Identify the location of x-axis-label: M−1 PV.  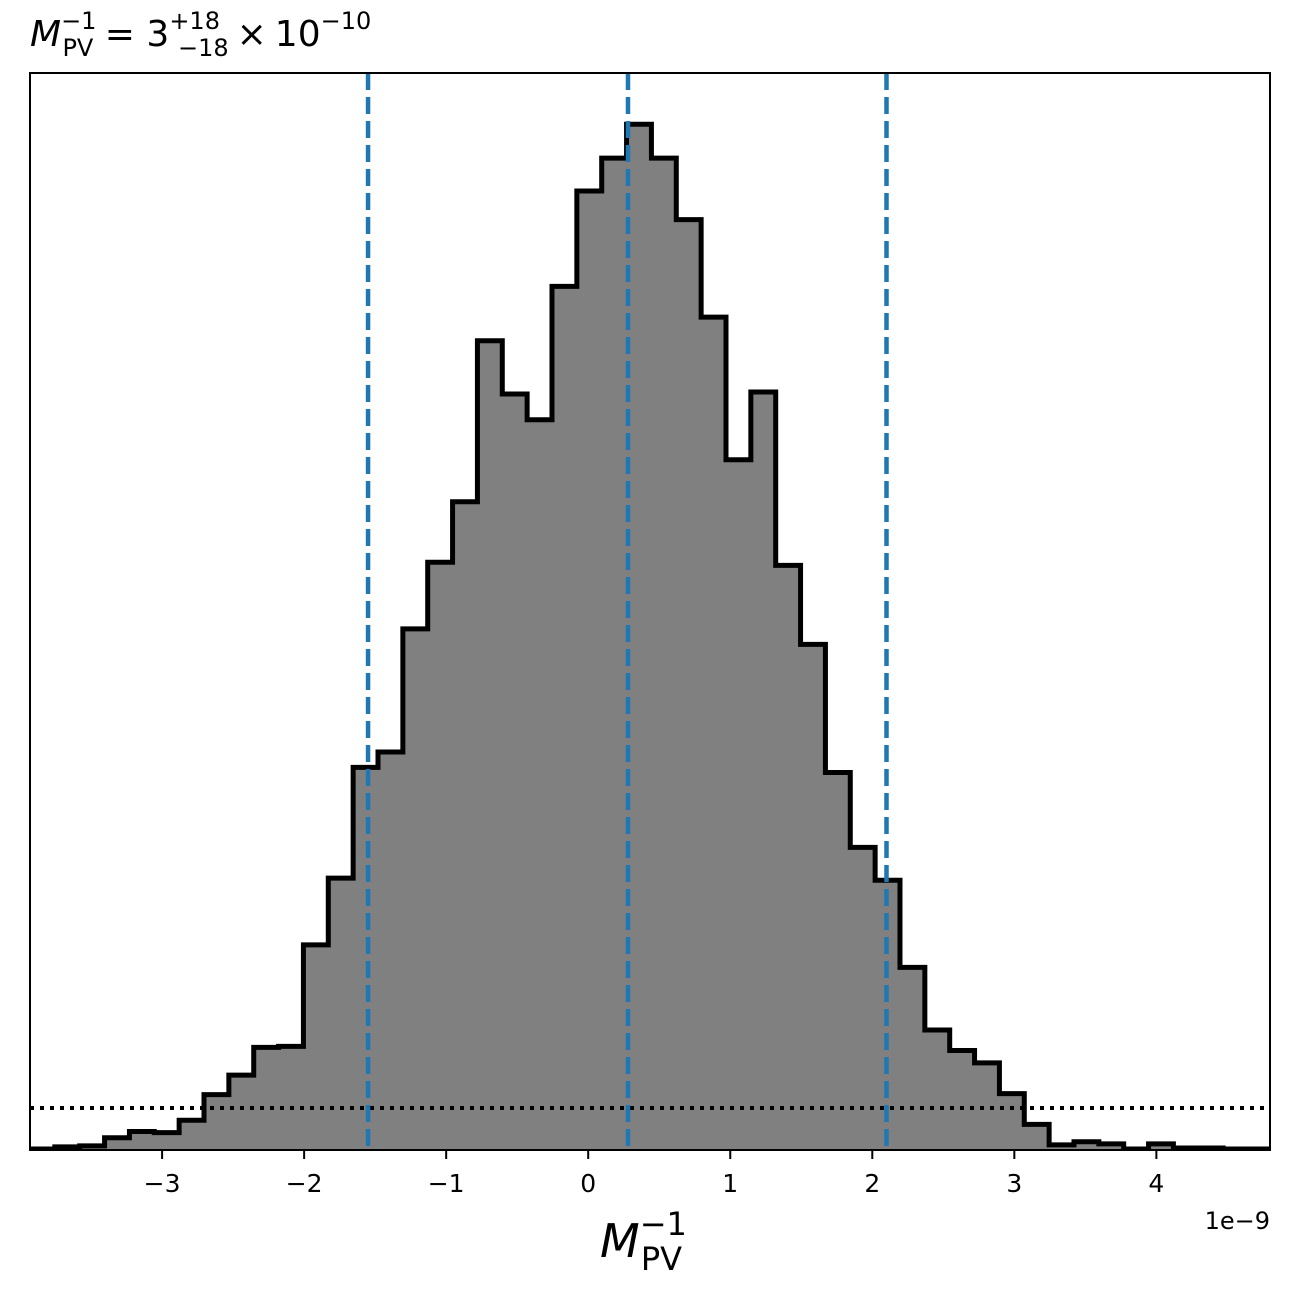
(643, 1241).